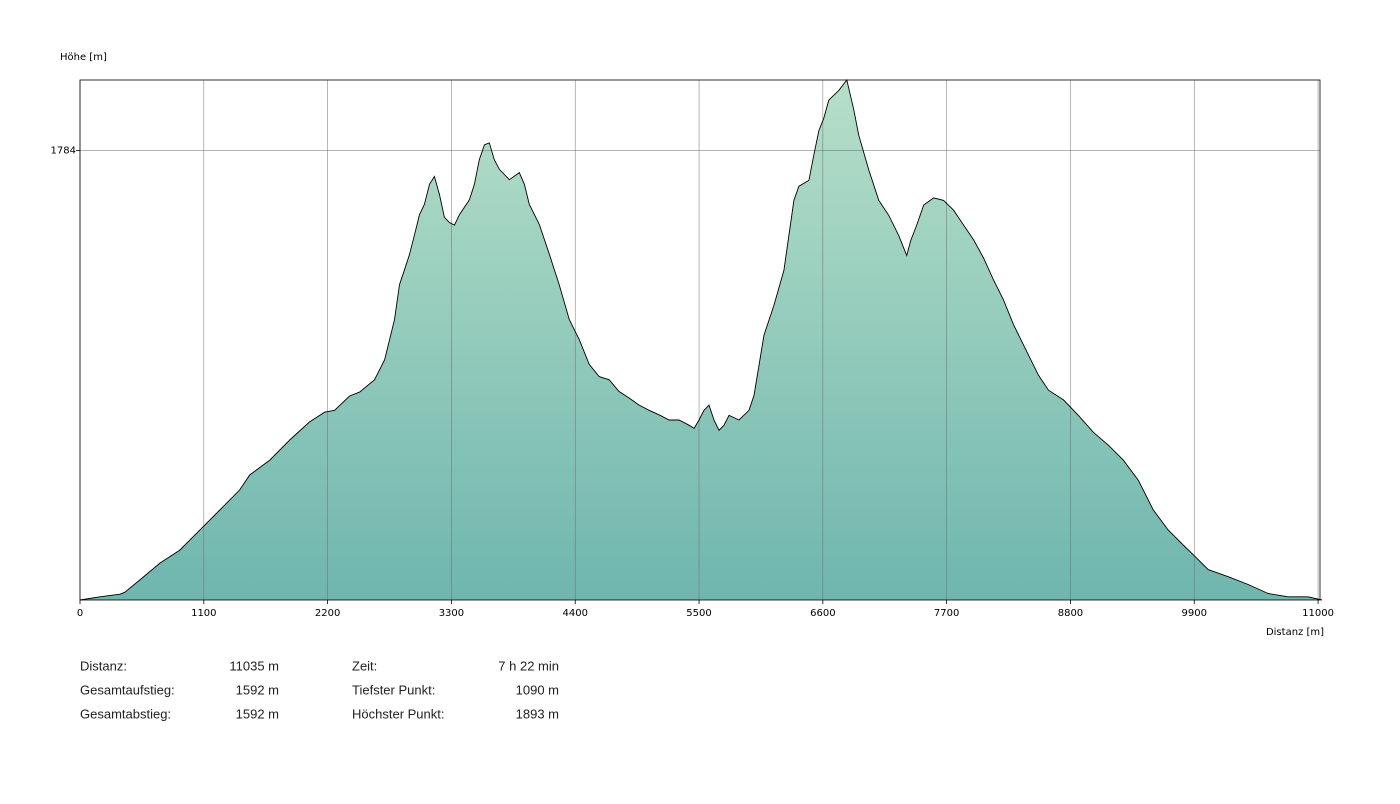 Image resolution: width=1400 pixels, height=804 pixels. What do you see at coordinates (537, 689) in the screenshot?
I see `stat-value: 1090 m` at bounding box center [537, 689].